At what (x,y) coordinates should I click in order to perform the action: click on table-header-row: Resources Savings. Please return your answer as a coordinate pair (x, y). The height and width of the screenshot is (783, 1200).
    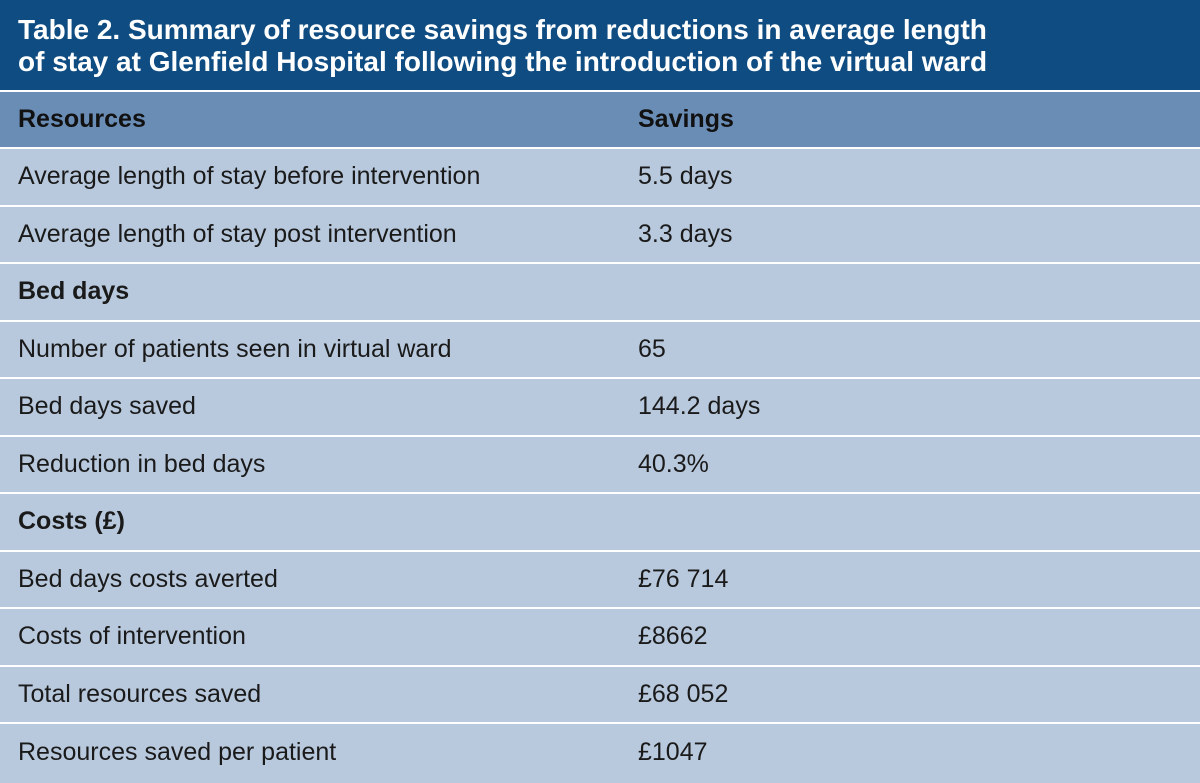
    Looking at the image, I should click on (600, 120).